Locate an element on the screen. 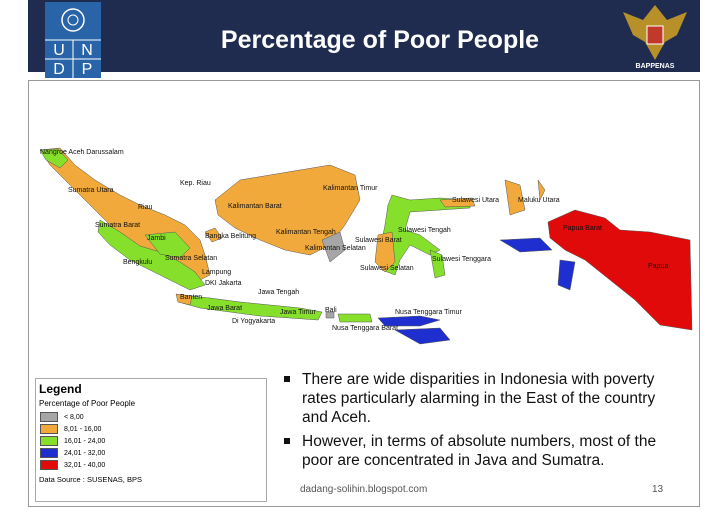 The image size is (728, 515). region-label: Di Yogyakarta is located at coordinates (253, 321).